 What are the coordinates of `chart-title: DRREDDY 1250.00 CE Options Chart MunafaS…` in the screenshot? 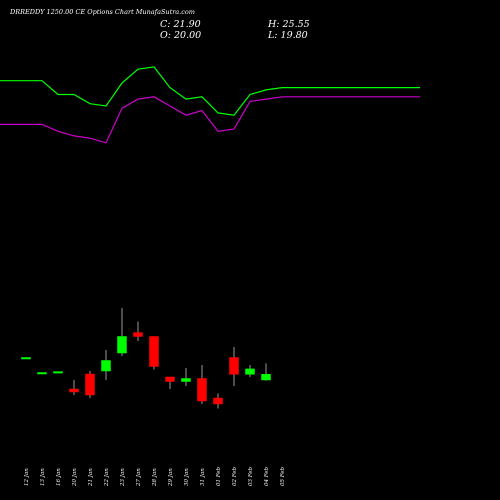 It's located at (102, 12).